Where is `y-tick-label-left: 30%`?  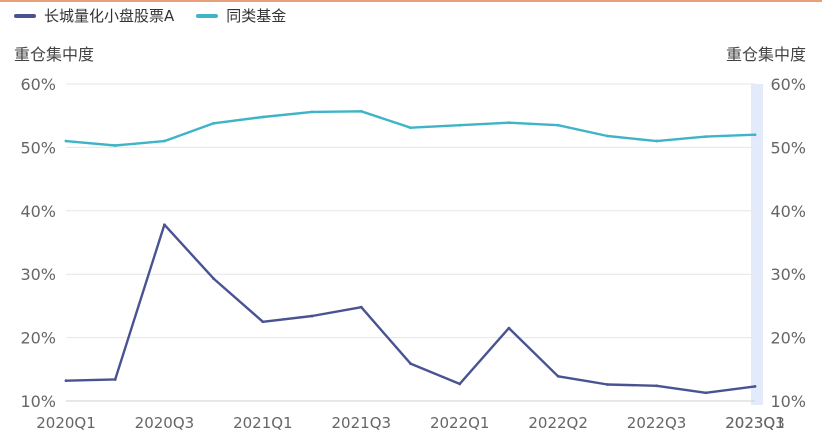 y-tick-label-left: 30% is located at coordinates (38, 274).